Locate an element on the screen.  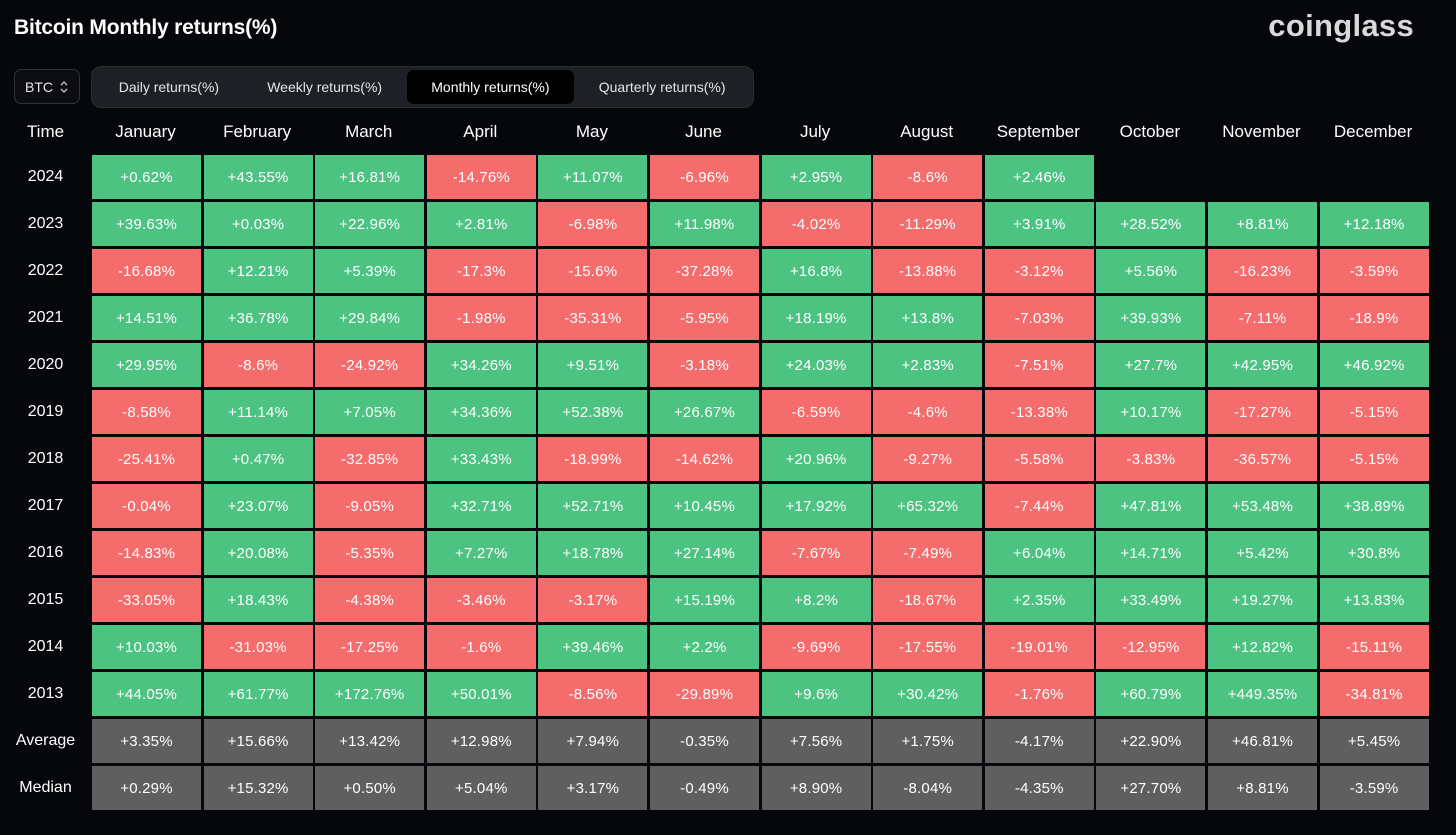
return-cell: +39.63% is located at coordinates (146, 224).